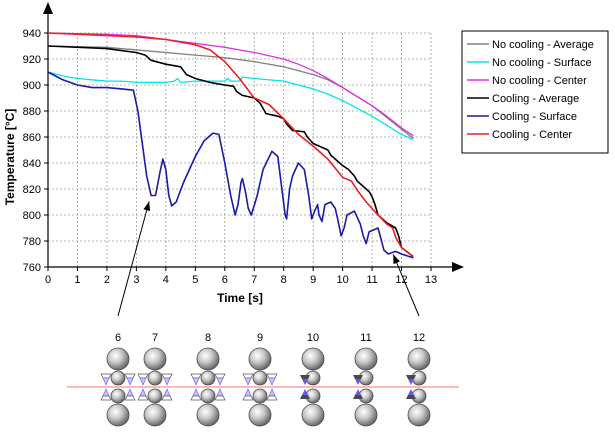 The width and height of the screenshot is (615, 436). Describe the element at coordinates (268, 259) in the screenshot. I see `callout-arrows` at that location.